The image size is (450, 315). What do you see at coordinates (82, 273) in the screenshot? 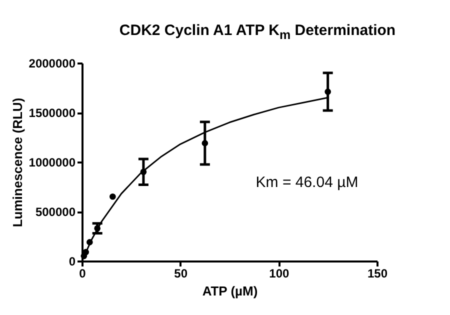
I see `x-tick-label: 0` at bounding box center [82, 273].